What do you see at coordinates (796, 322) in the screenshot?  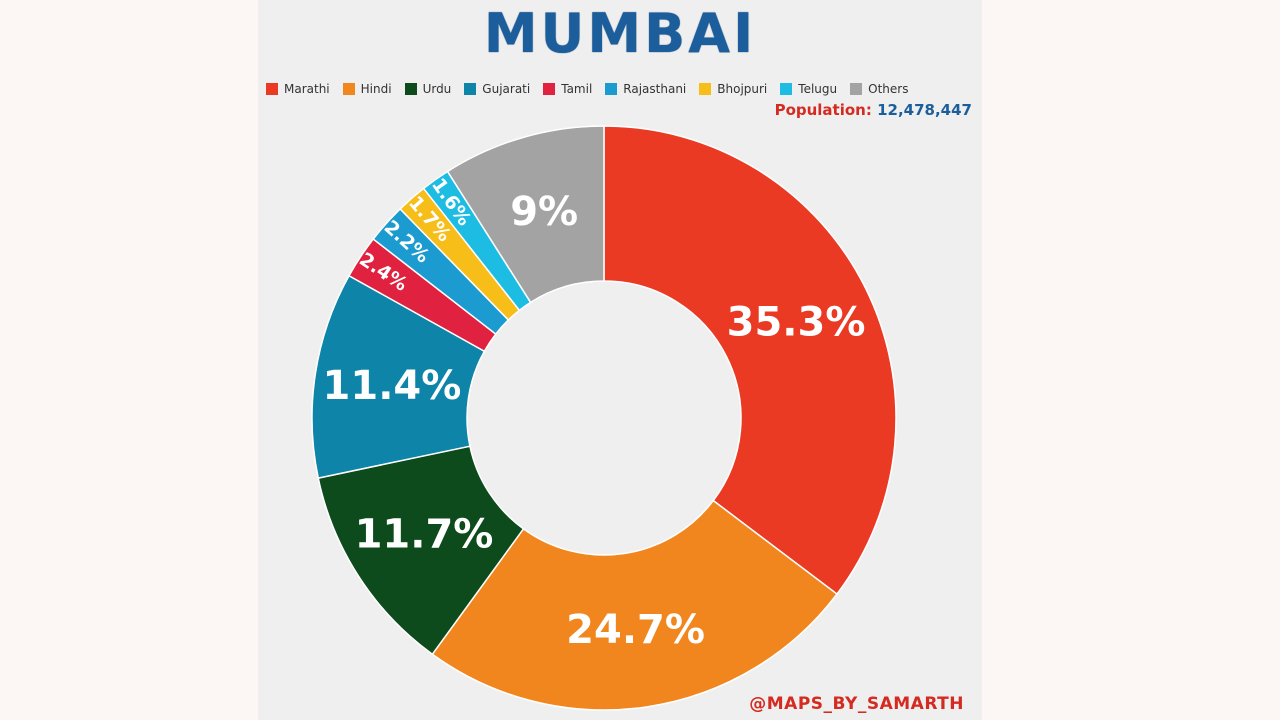 I see `slice-value-label: 35.3%` at bounding box center [796, 322].